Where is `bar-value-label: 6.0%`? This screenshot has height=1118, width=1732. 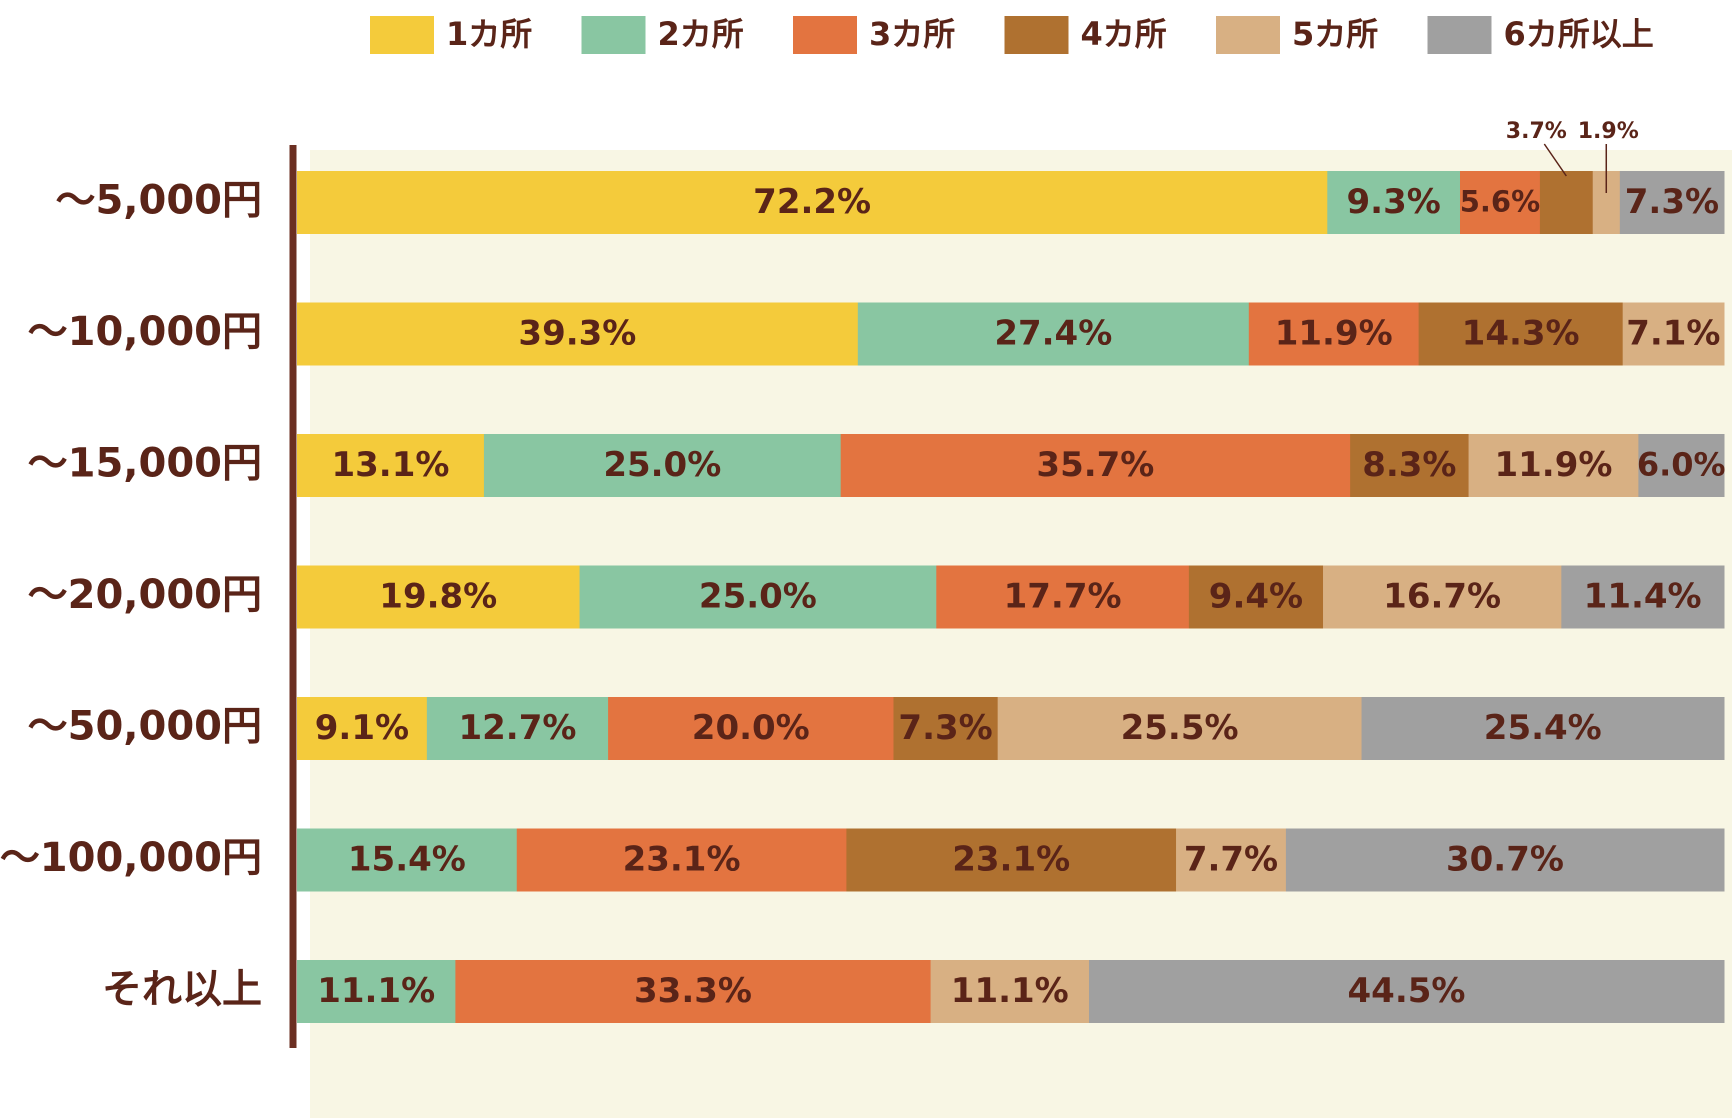 bar-value-label: 6.0% is located at coordinates (1681, 465).